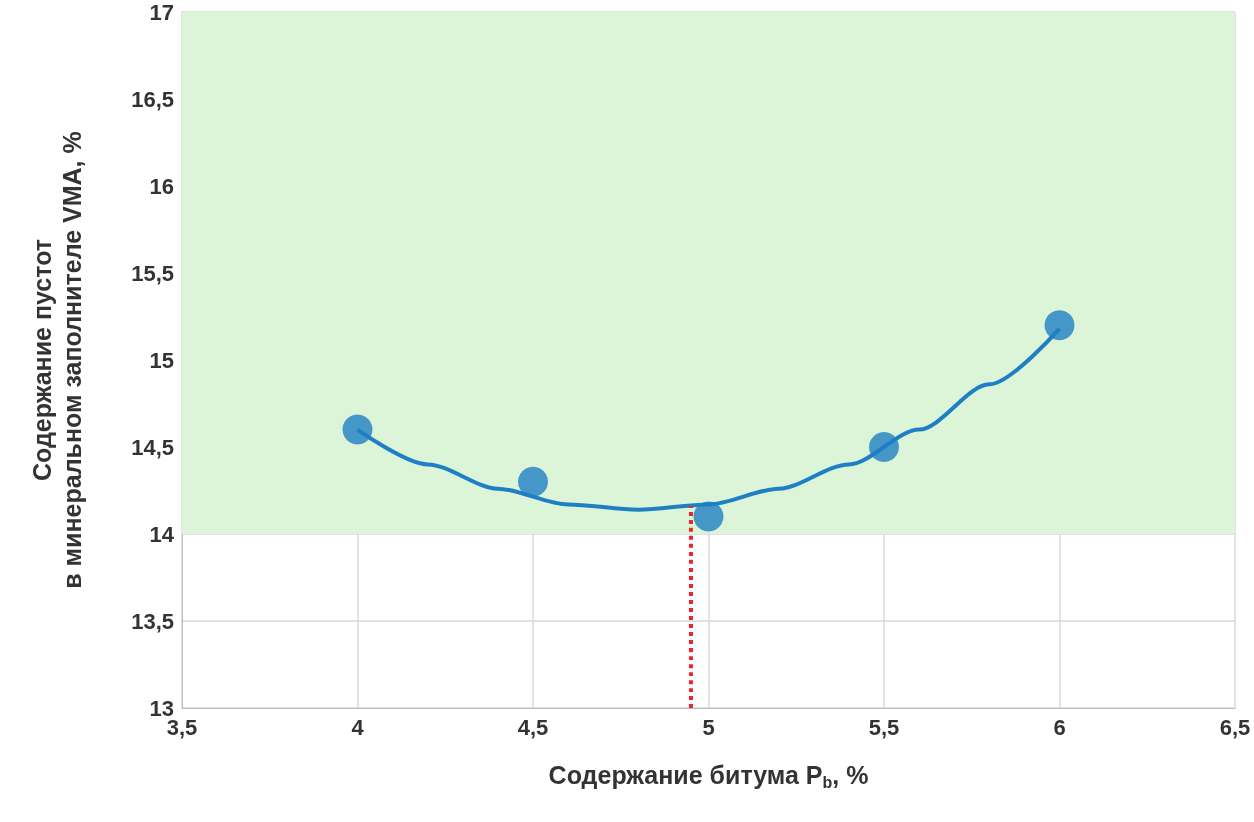  Describe the element at coordinates (152, 273) in the screenshot. I see `y-tick-label: 15,5` at that location.